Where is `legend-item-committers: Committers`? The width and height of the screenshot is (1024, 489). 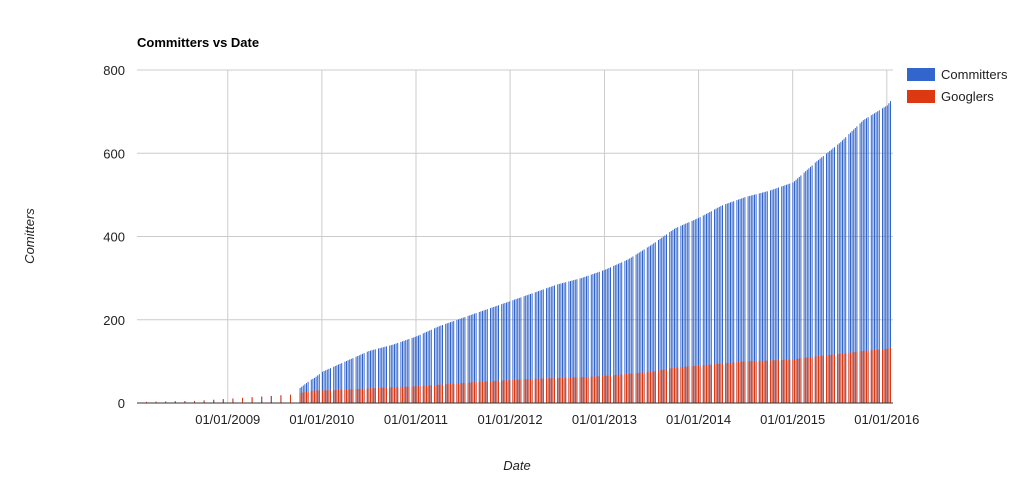
legend-item-committers: Committers is located at coordinates (957, 74).